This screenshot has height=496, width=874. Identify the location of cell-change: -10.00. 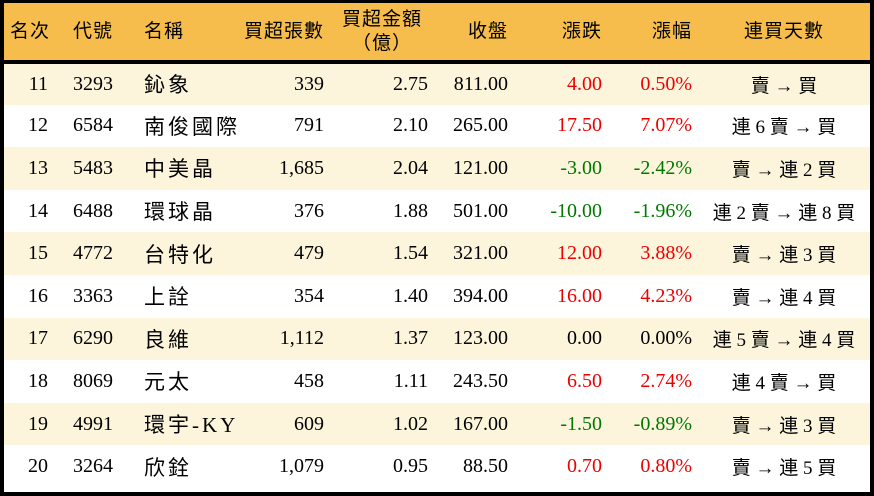
(576, 210).